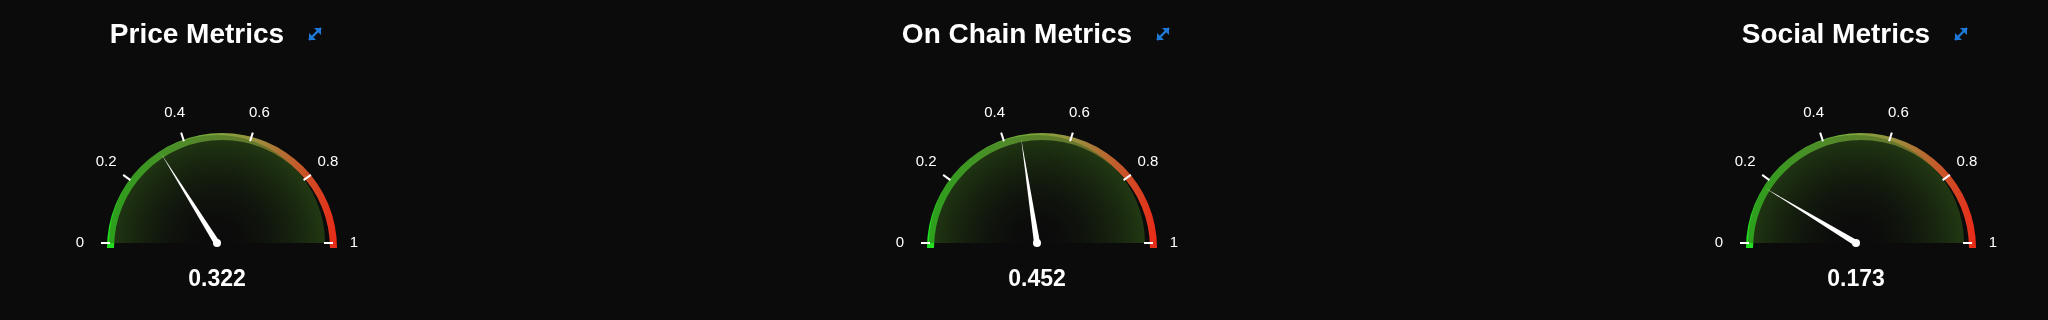  I want to click on text: On Chain Metrics, so click(1017, 34).